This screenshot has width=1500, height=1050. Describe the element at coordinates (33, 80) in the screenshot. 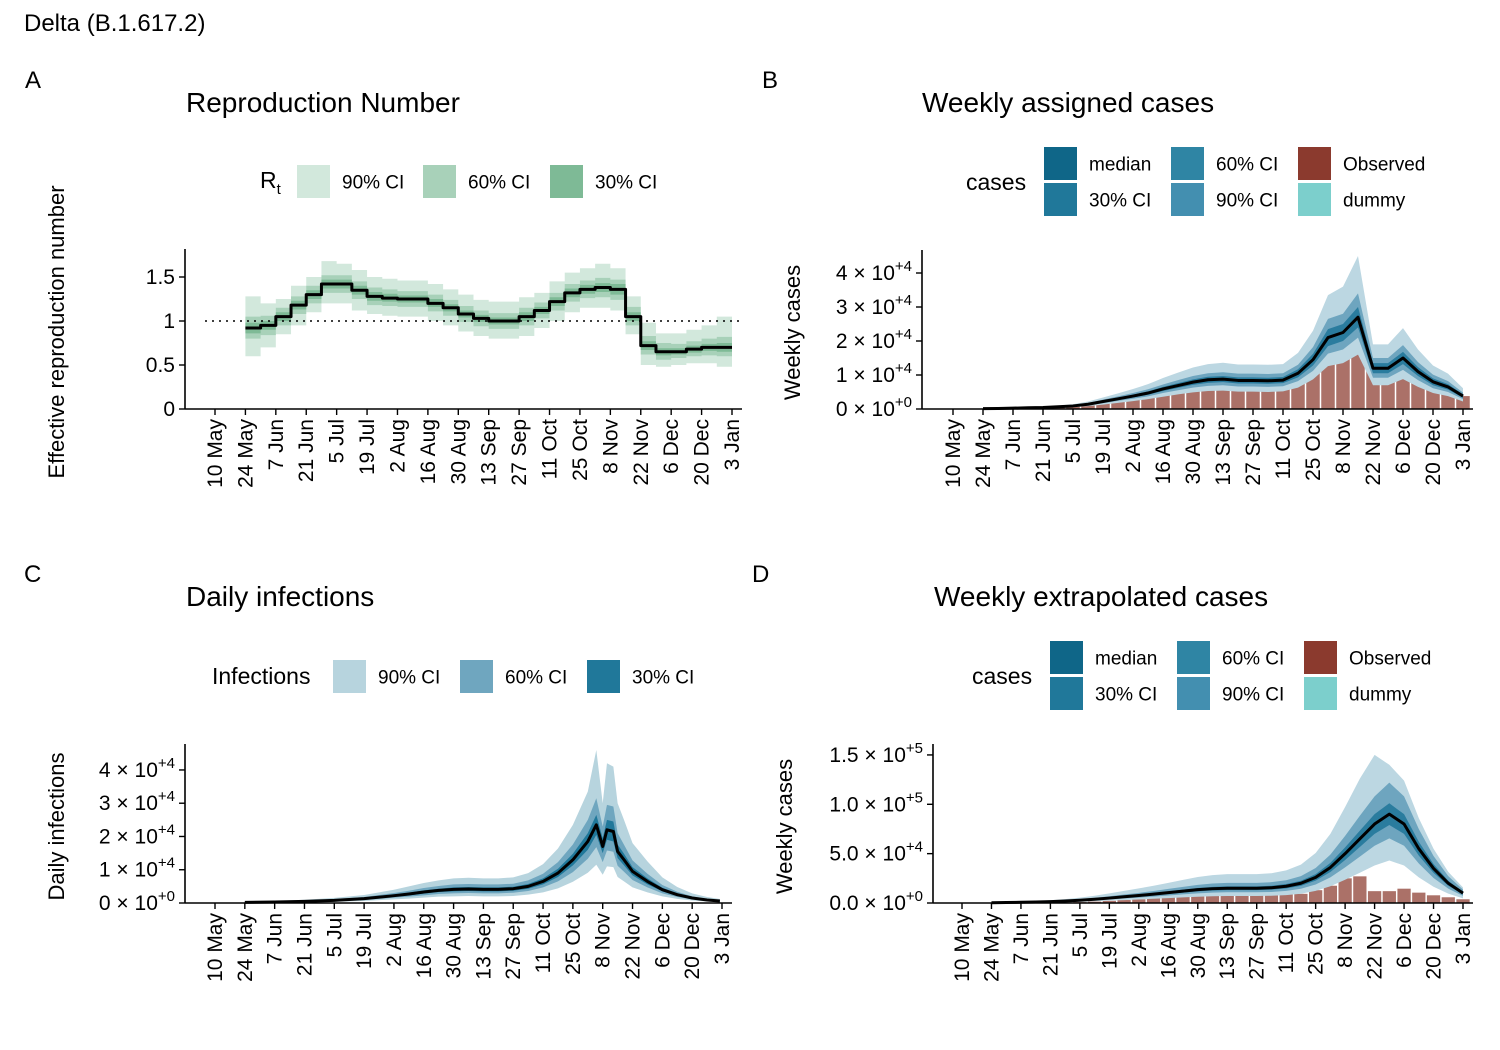

I see `panel-label-a: A` at that location.